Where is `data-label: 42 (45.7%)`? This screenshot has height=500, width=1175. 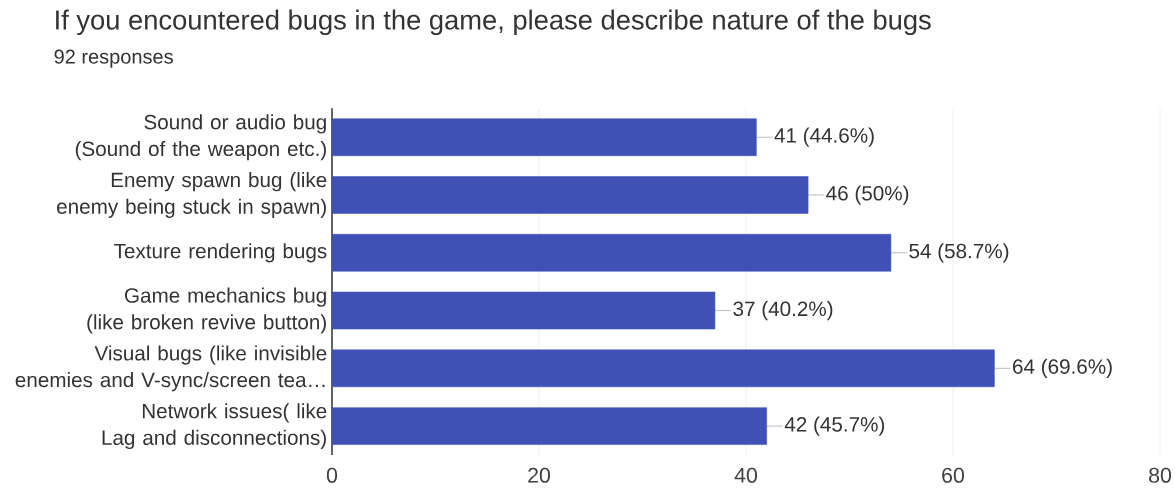
data-label: 42 (45.7%) is located at coordinates (834, 426).